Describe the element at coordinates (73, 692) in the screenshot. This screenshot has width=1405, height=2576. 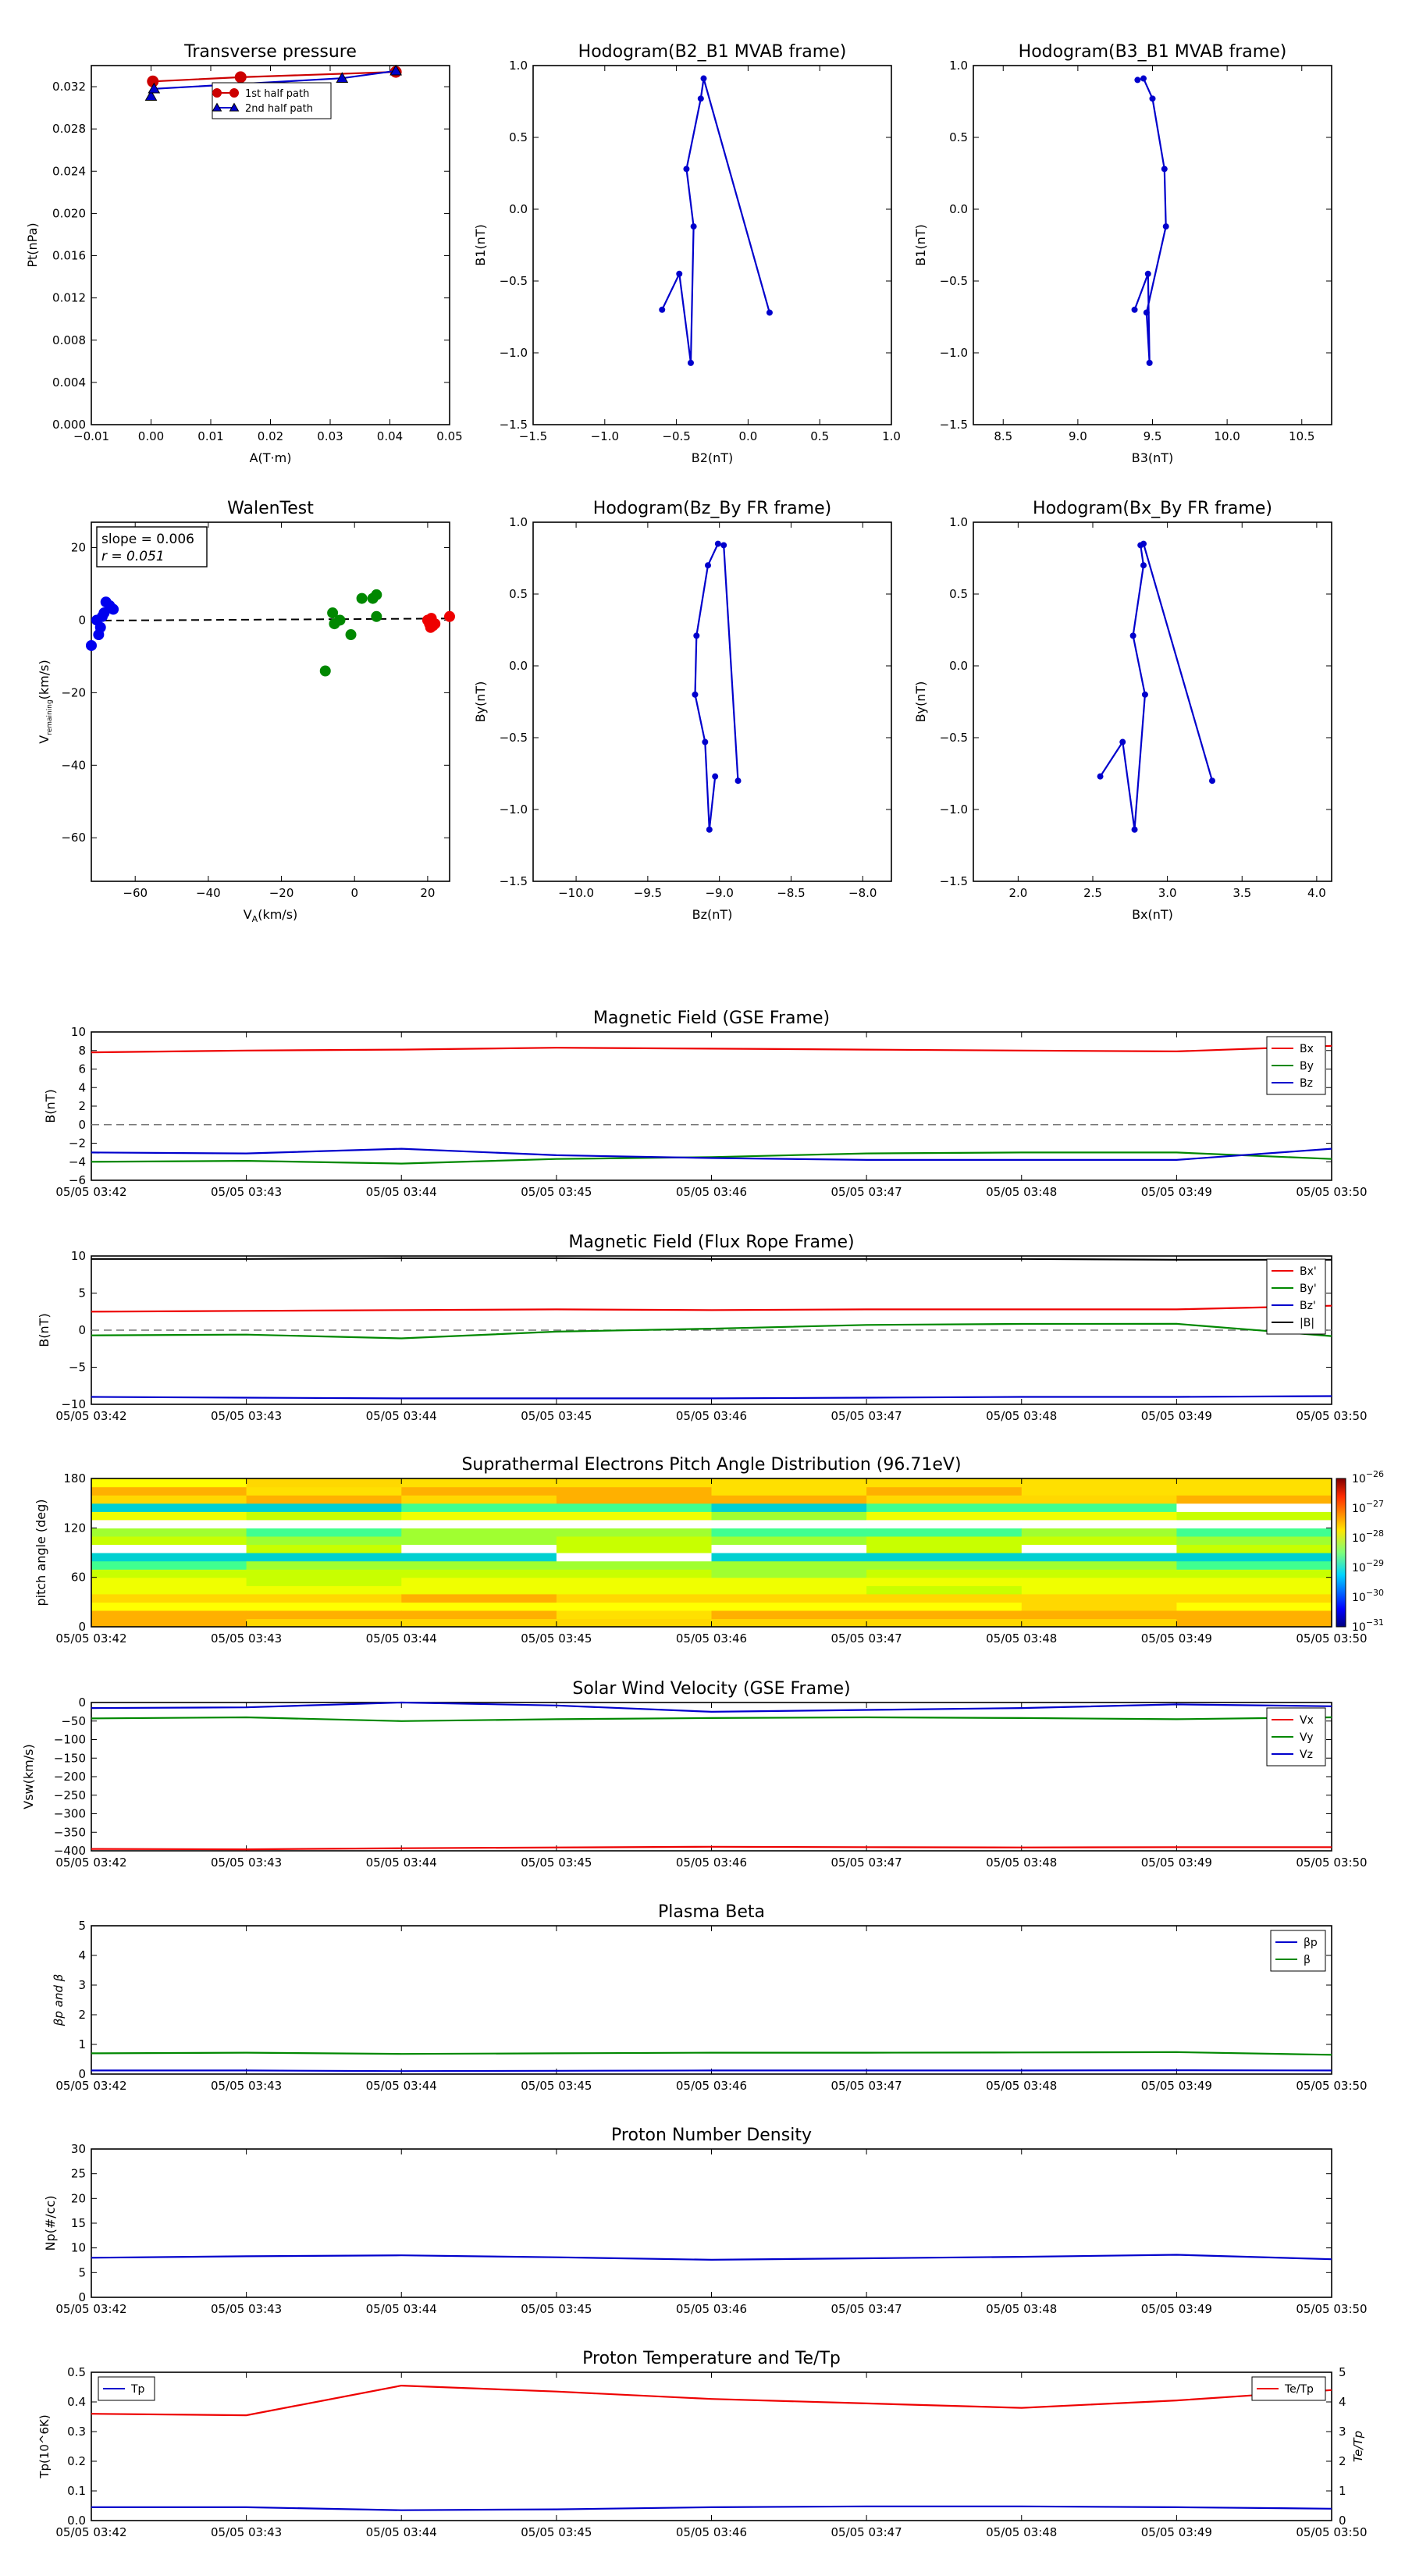
I see `y-tick-label: −20` at that location.